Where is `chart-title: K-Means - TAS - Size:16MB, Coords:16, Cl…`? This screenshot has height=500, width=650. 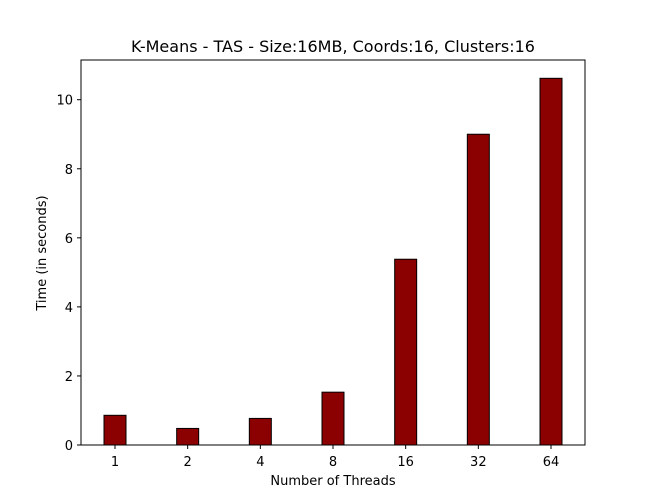
chart-title: K-Means - TAS - Size:16MB, Coords:16, Cl… is located at coordinates (333, 46).